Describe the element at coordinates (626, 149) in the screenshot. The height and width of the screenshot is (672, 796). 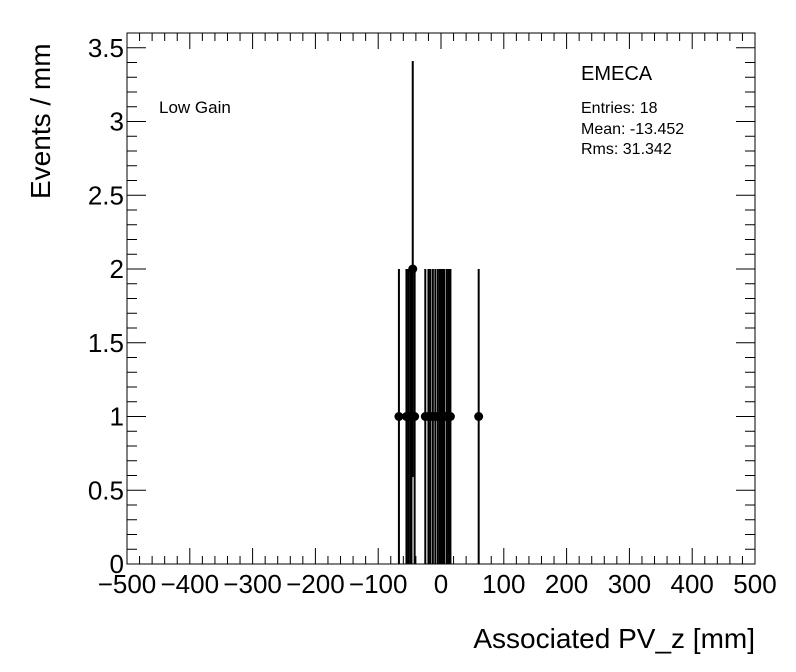
I see `stats-rms: Rms: 31.342` at that location.